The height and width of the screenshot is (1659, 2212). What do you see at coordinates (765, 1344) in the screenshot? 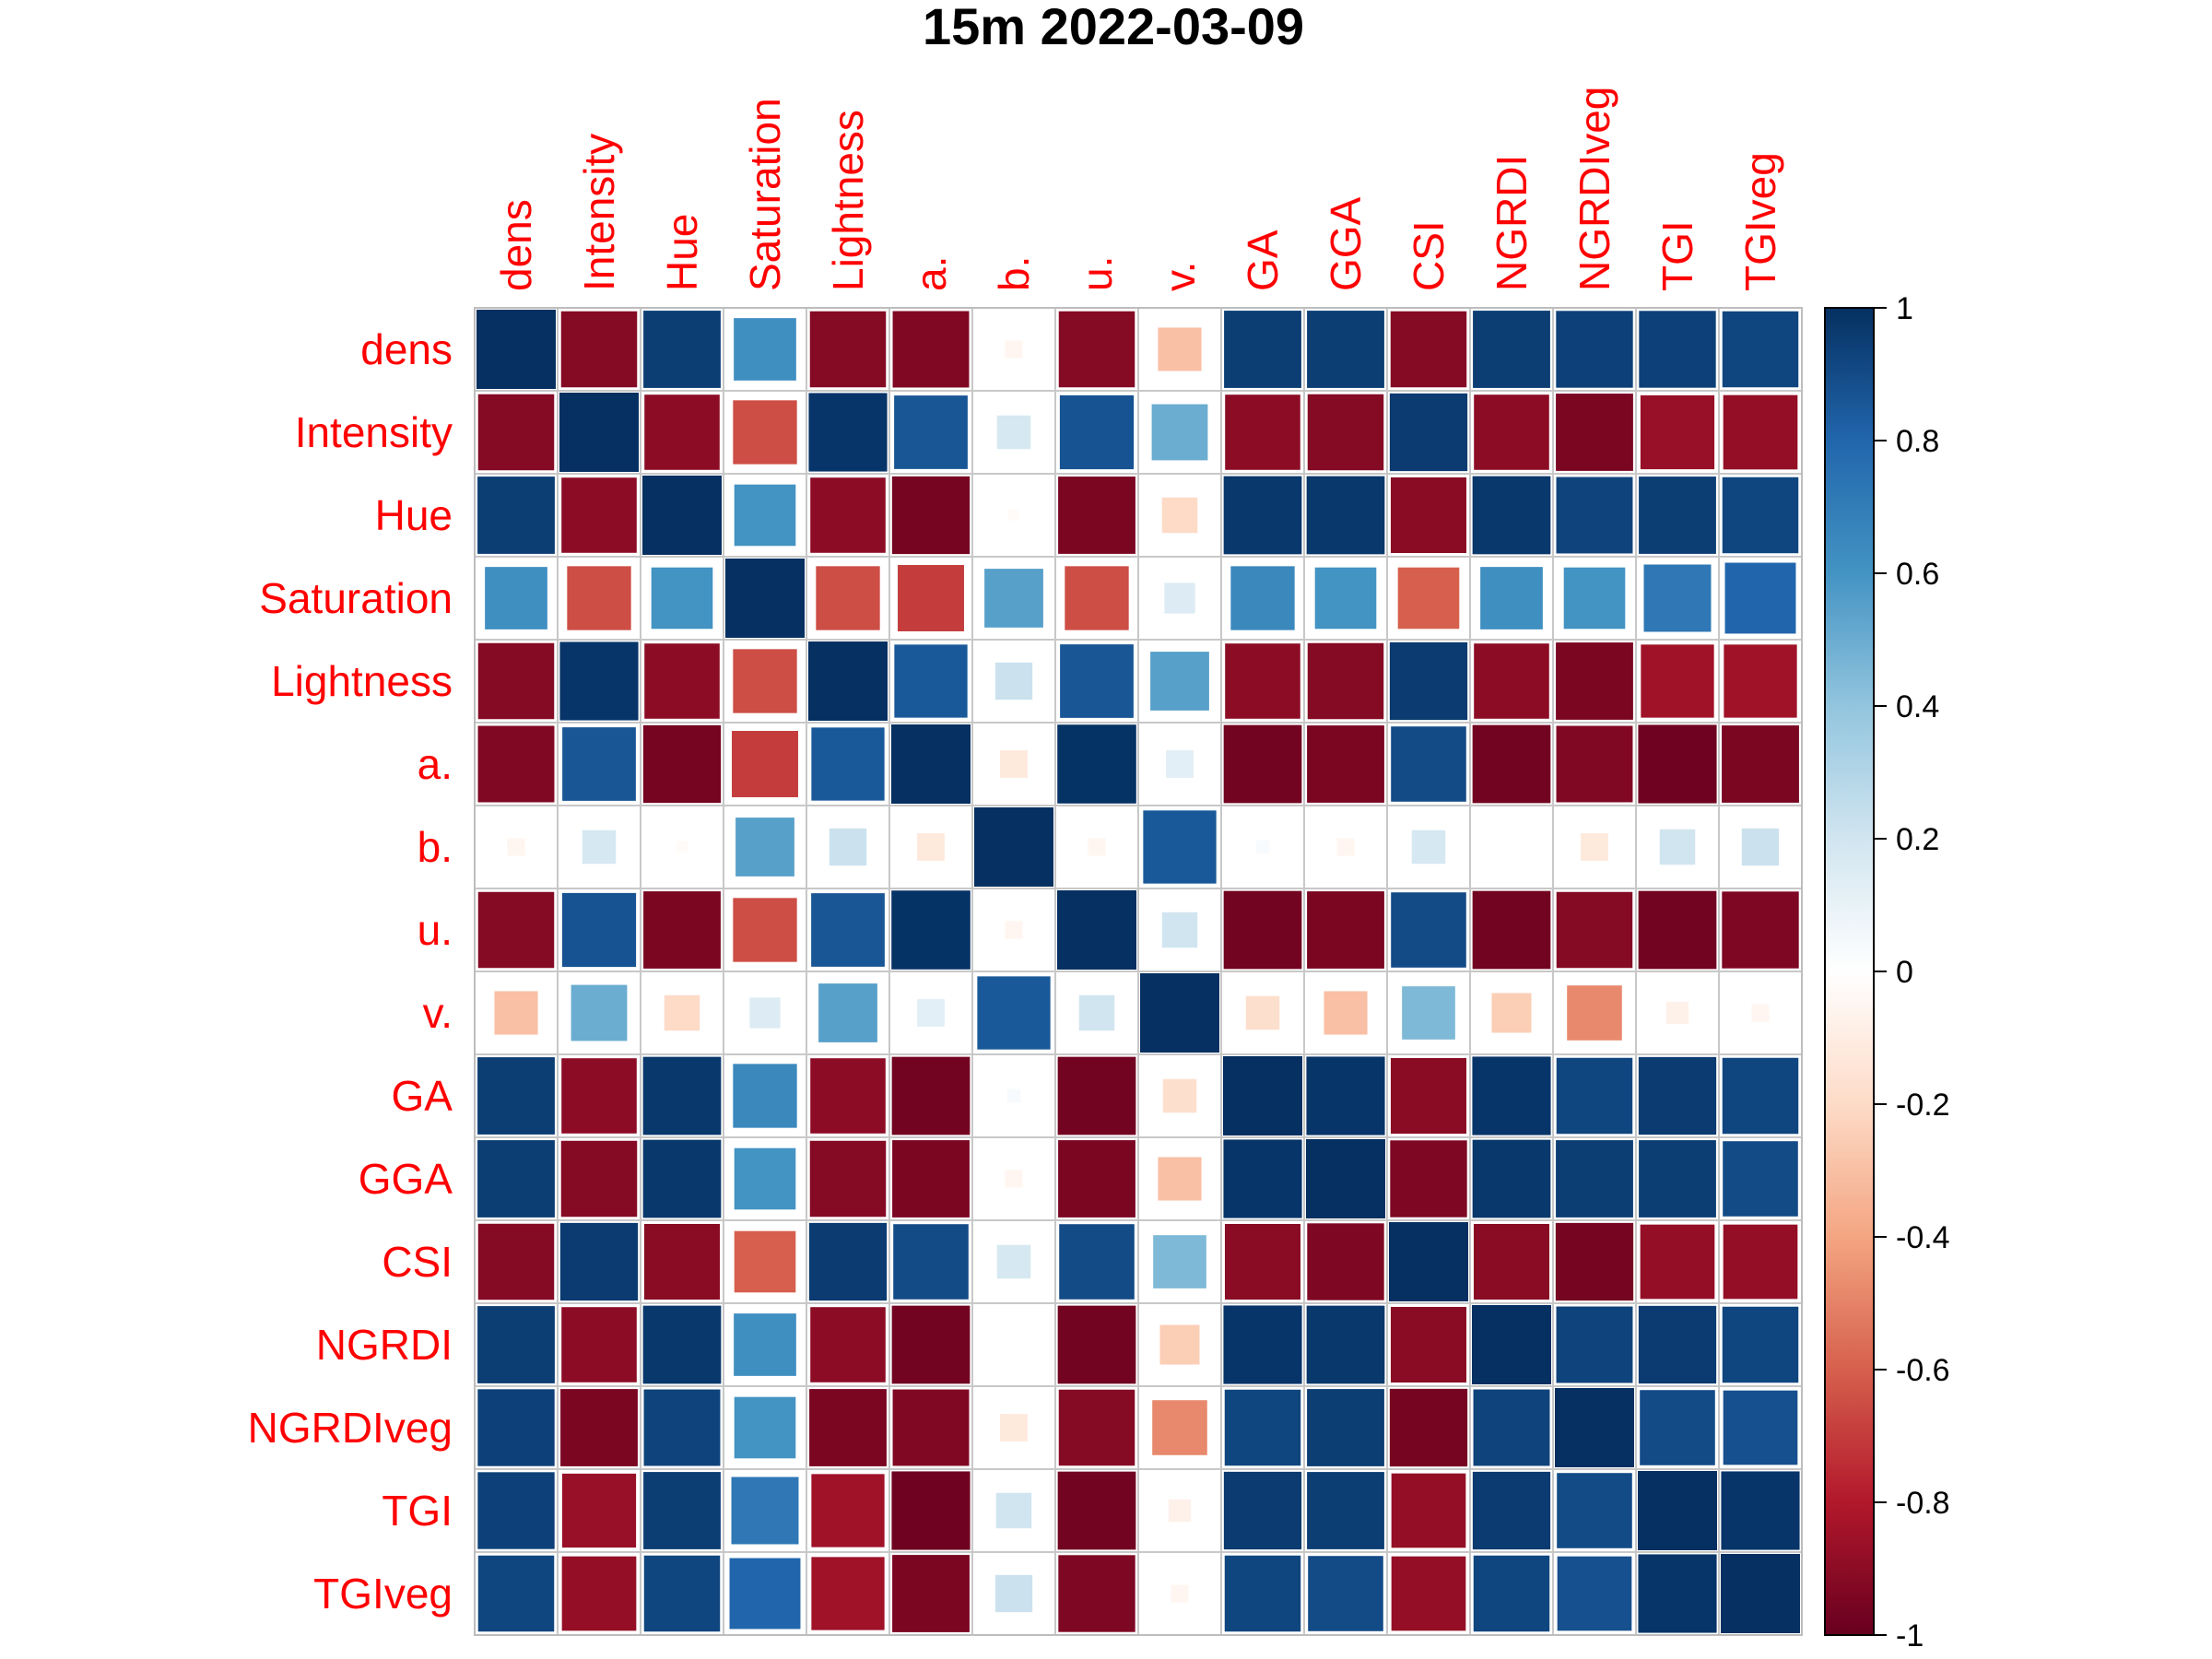
I see `correlation-square-NGRDI-Saturation` at bounding box center [765, 1344].